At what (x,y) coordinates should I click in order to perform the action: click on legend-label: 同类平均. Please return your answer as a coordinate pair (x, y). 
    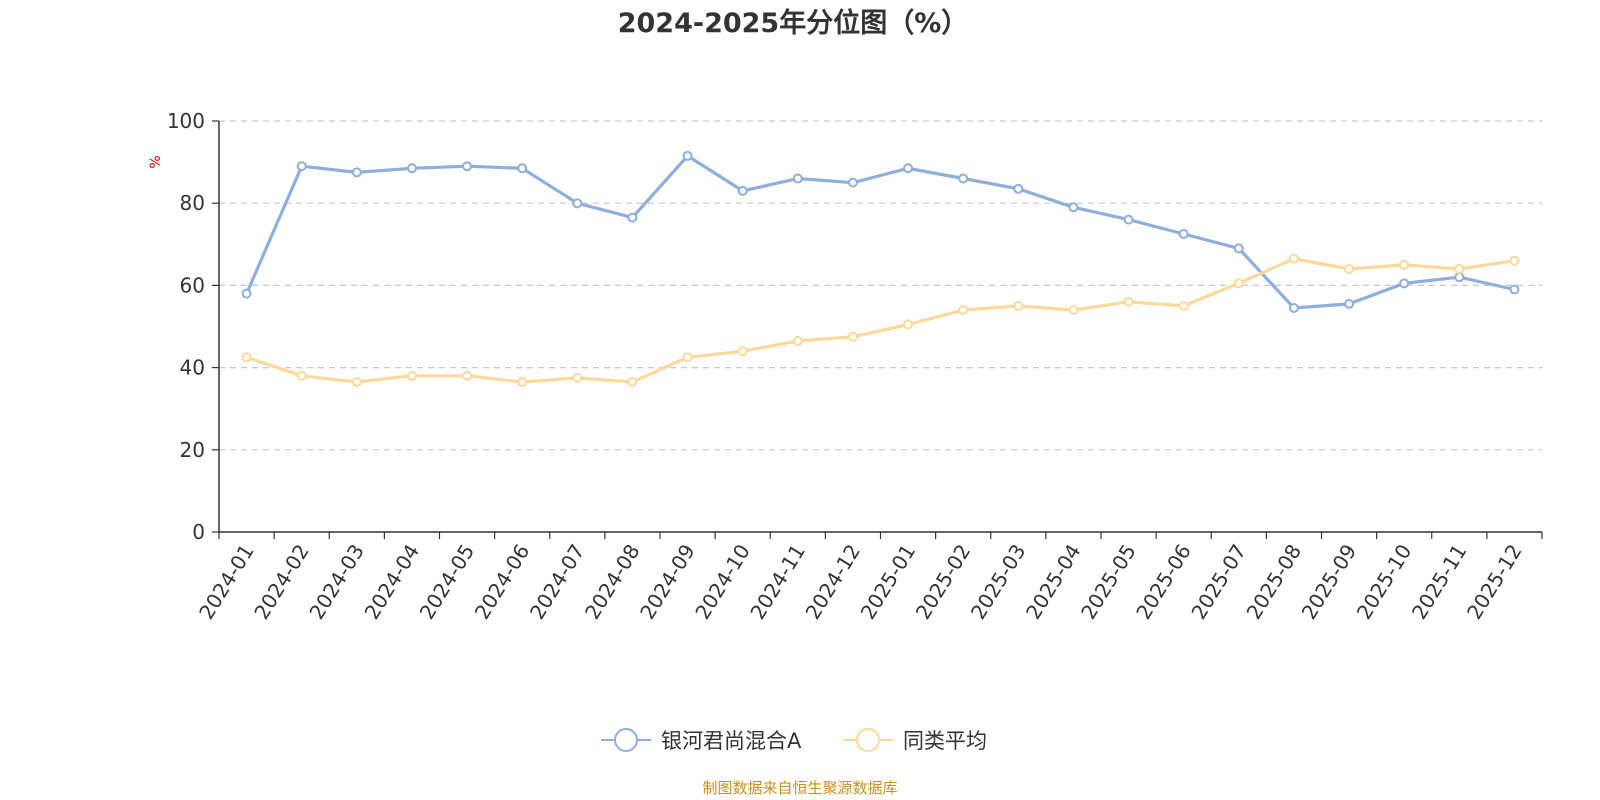
    Looking at the image, I should click on (945, 741).